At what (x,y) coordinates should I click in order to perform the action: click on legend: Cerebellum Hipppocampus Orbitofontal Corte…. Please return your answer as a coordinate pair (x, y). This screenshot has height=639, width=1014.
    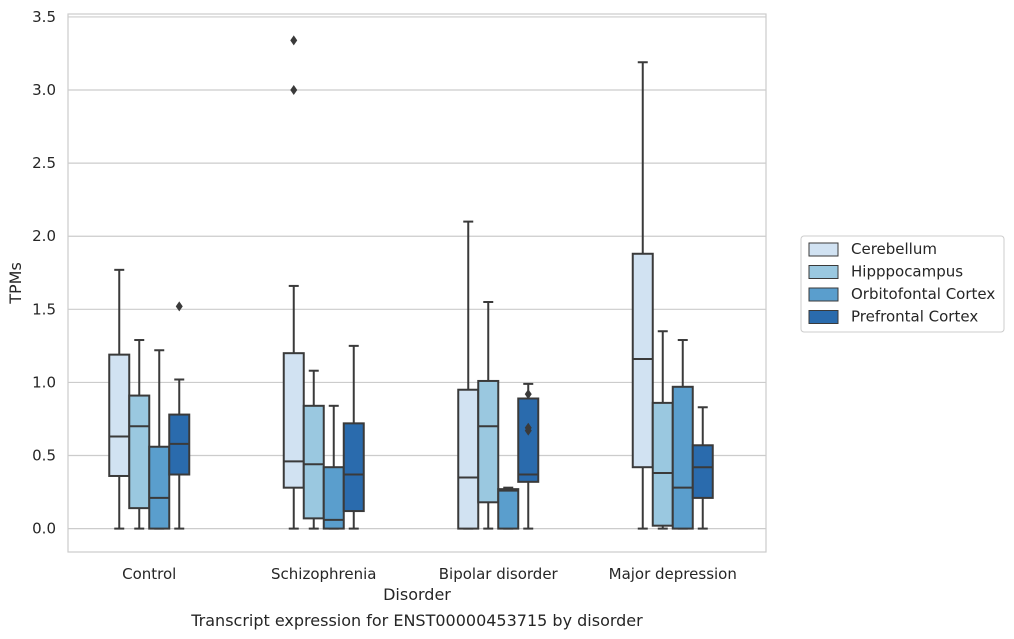
    Looking at the image, I should click on (902, 284).